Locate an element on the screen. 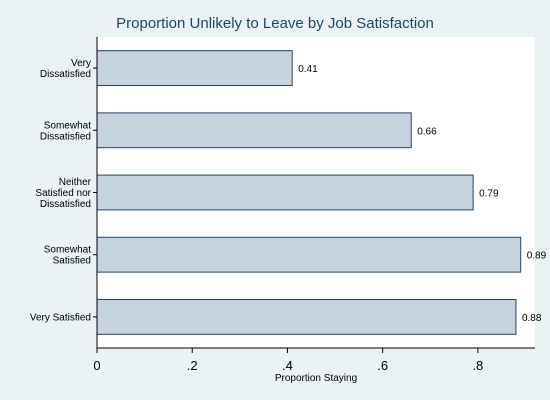 The image size is (550, 400). value-label-1: 0.66 is located at coordinates (427, 131).